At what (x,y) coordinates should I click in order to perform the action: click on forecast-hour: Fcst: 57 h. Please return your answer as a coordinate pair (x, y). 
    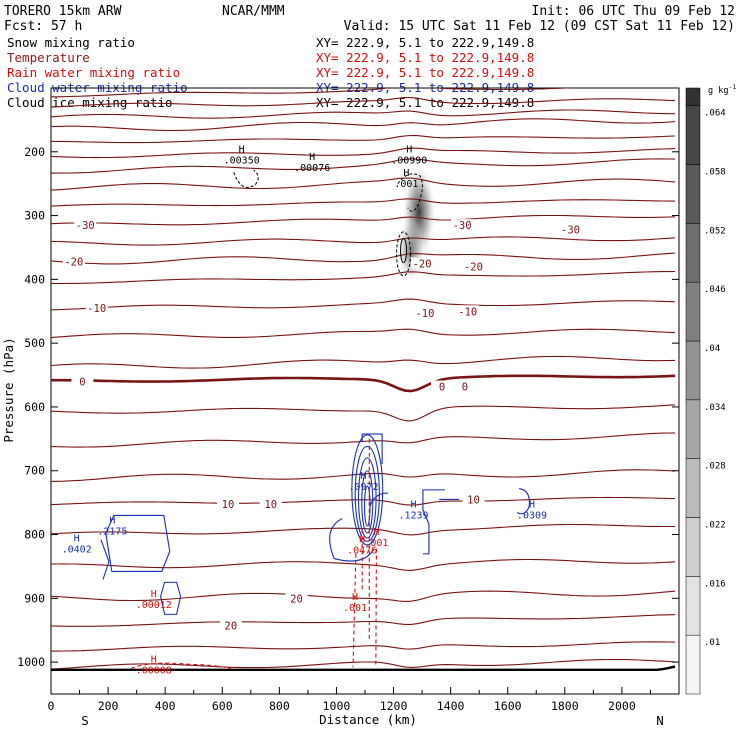
    Looking at the image, I should click on (43, 26).